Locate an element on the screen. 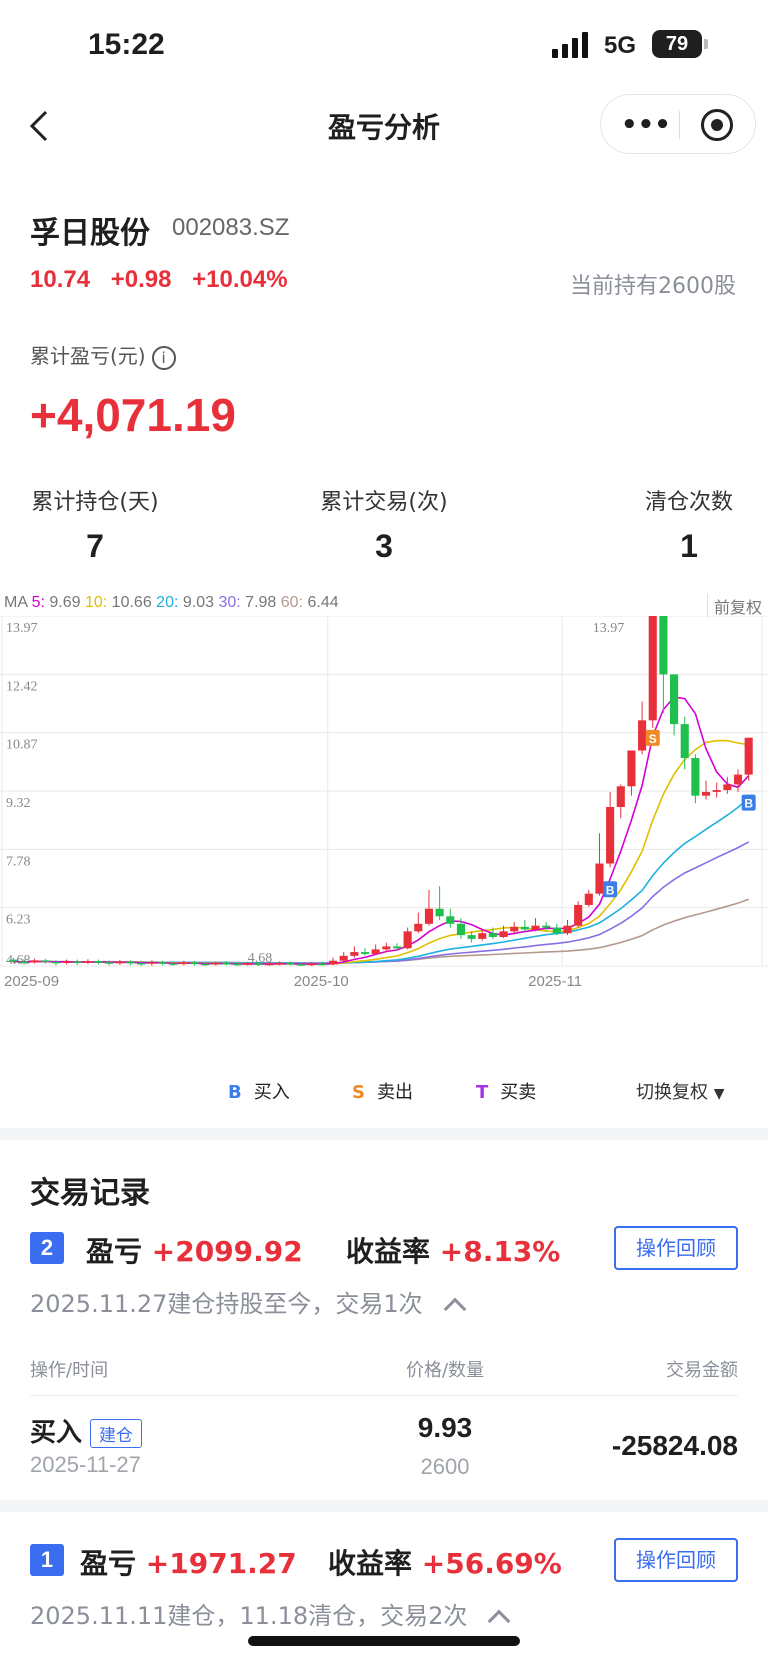 The height and width of the screenshot is (1662, 768). table-row: 买入 建仓 2025-11-27 9.93 2600 -25824.08 is located at coordinates (384, 1447).